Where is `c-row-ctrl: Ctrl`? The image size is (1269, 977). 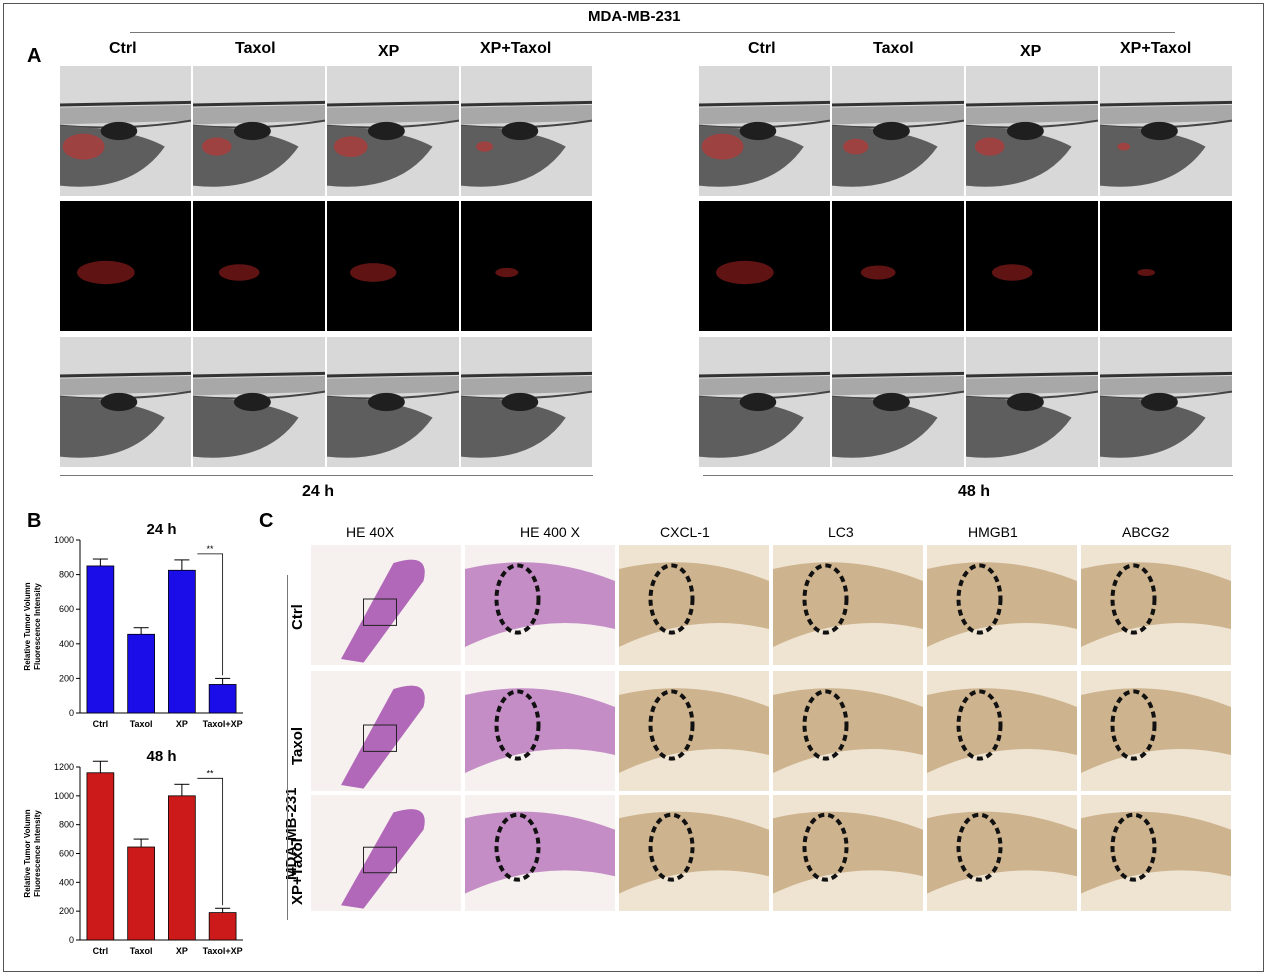 c-row-ctrl: Ctrl is located at coordinates (297, 617).